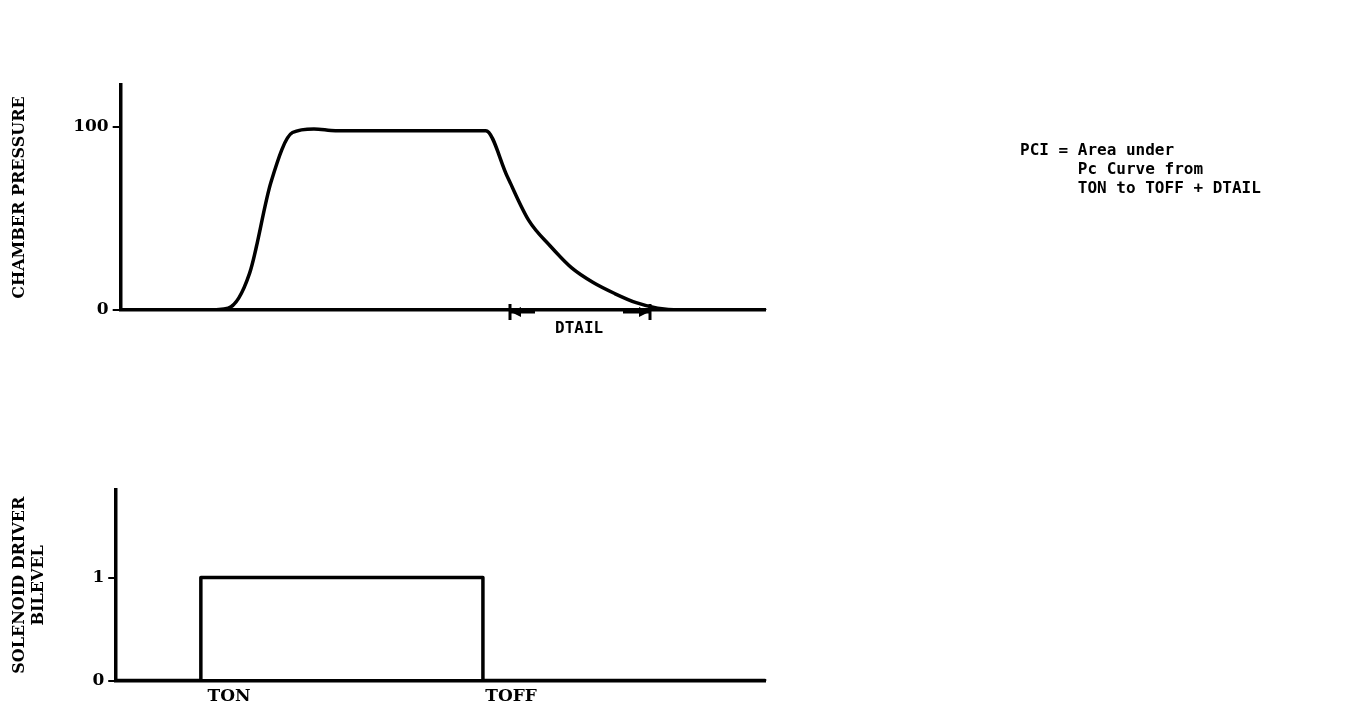  What do you see at coordinates (579, 327) in the screenshot?
I see `text: DTAIL` at bounding box center [579, 327].